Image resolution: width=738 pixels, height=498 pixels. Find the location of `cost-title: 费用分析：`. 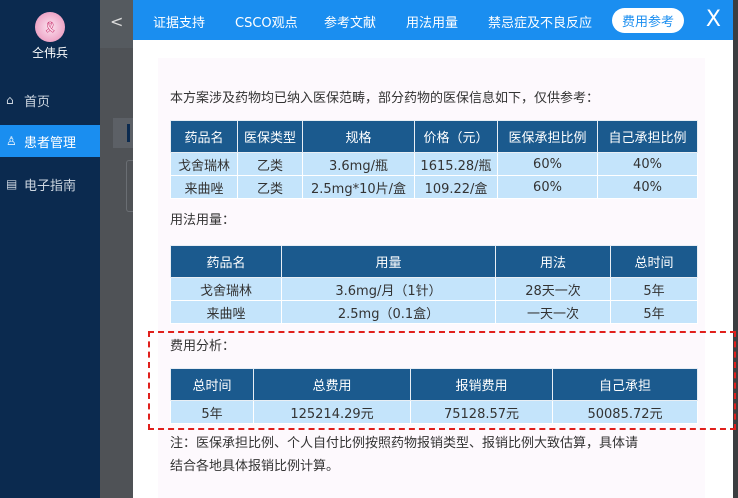

cost-title: 费用分析： is located at coordinates (203, 346).